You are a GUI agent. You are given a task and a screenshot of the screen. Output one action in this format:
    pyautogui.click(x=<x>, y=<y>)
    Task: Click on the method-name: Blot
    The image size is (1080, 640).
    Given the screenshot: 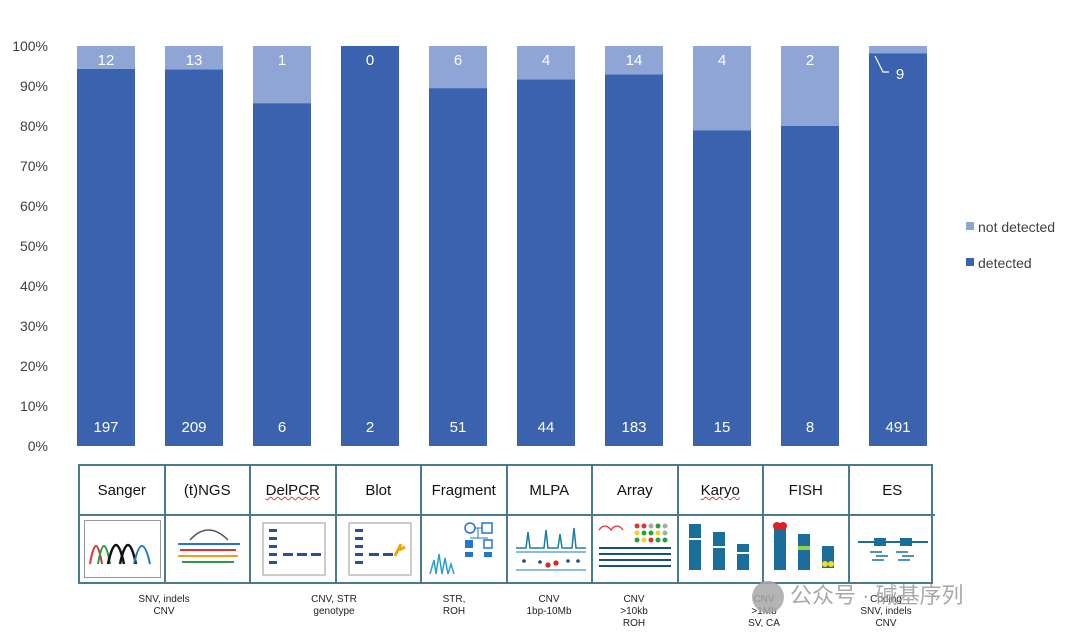 What is the action you would take?
    pyautogui.click(x=378, y=491)
    